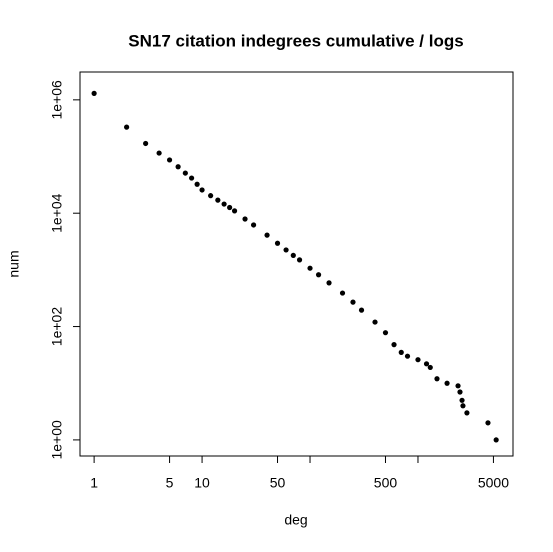  I want to click on x-axis-label: deg, so click(295, 520).